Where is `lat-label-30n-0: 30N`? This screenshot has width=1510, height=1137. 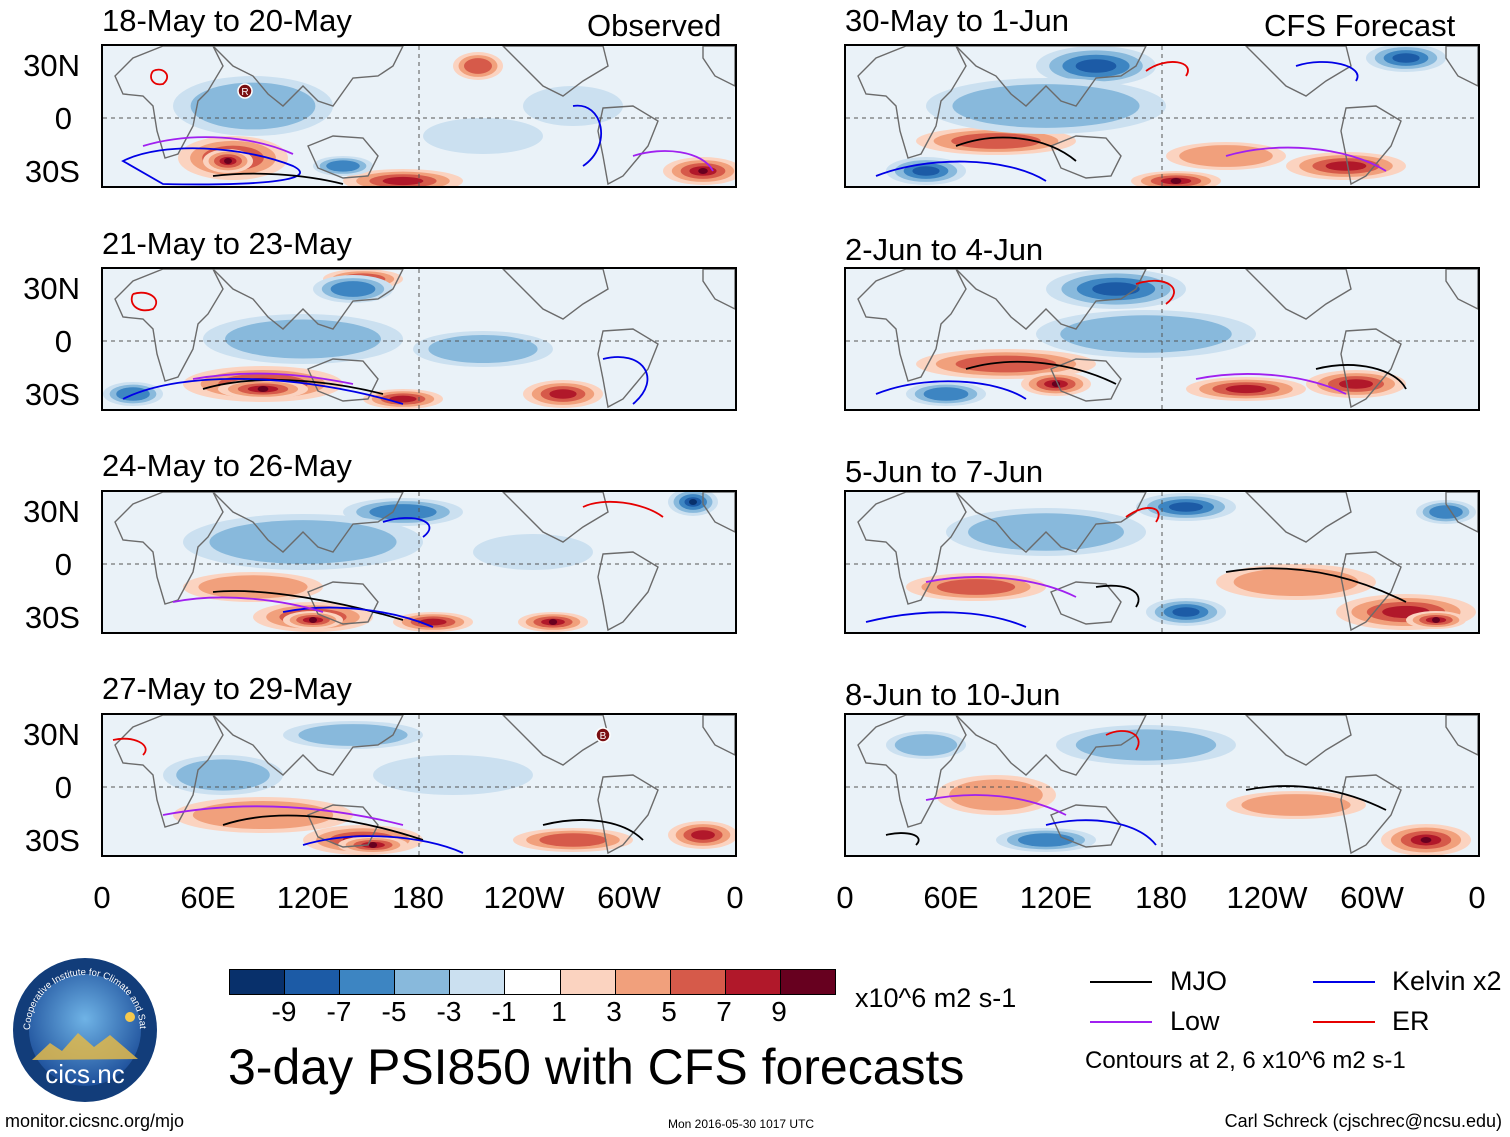 lat-label-30n-0: 30N is located at coordinates (51, 65).